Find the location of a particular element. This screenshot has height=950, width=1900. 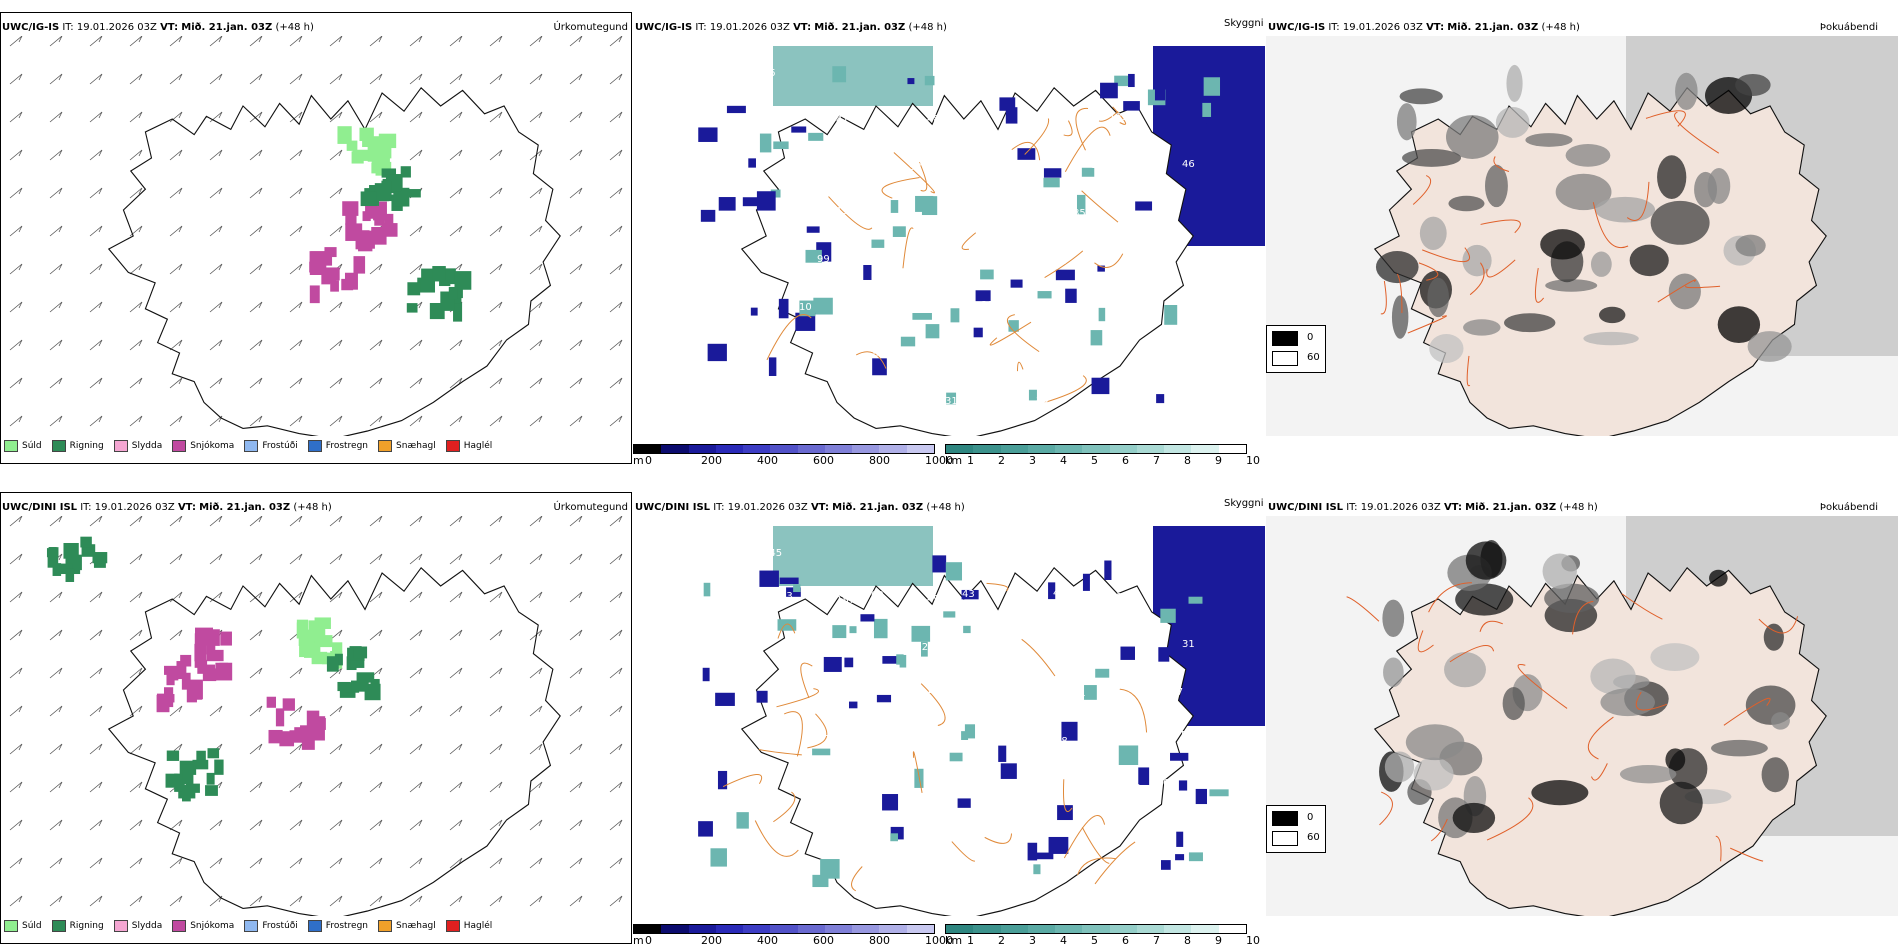

cloud-base-label: 81 is located at coordinates (969, 833).